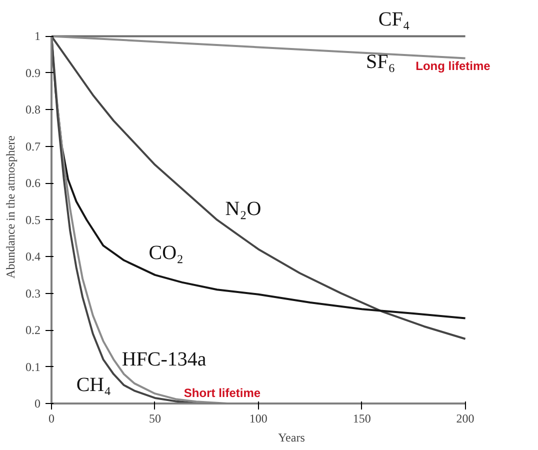 The image size is (538, 450). I want to click on series-label: CF₄, so click(394, 19).